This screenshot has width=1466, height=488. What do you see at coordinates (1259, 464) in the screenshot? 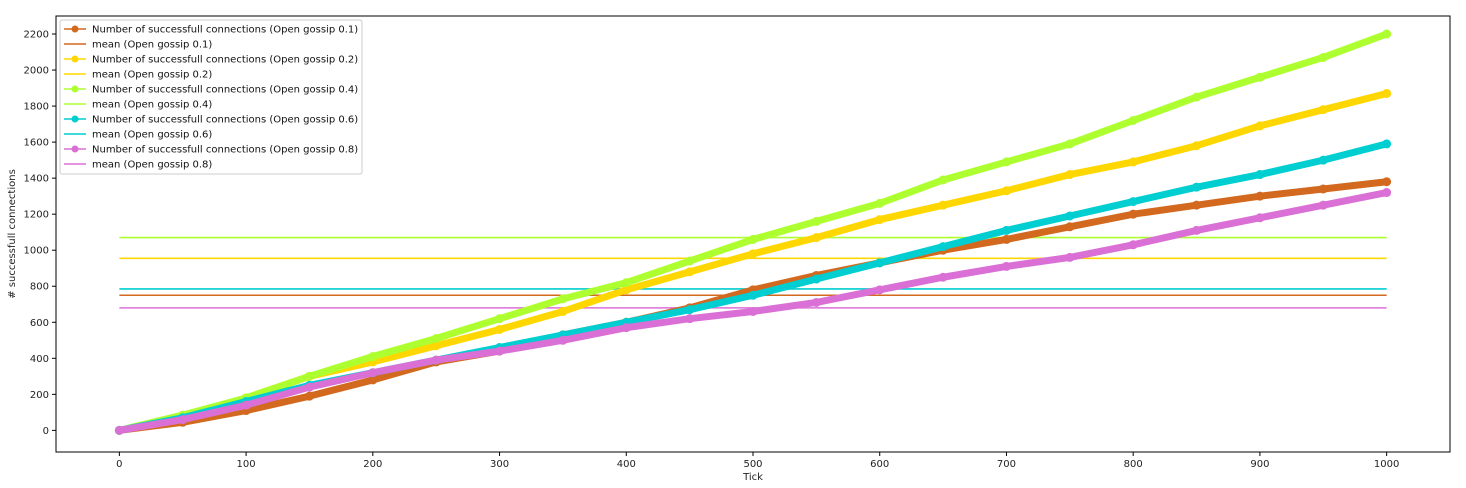
I see `x-tick-label: 900` at bounding box center [1259, 464].